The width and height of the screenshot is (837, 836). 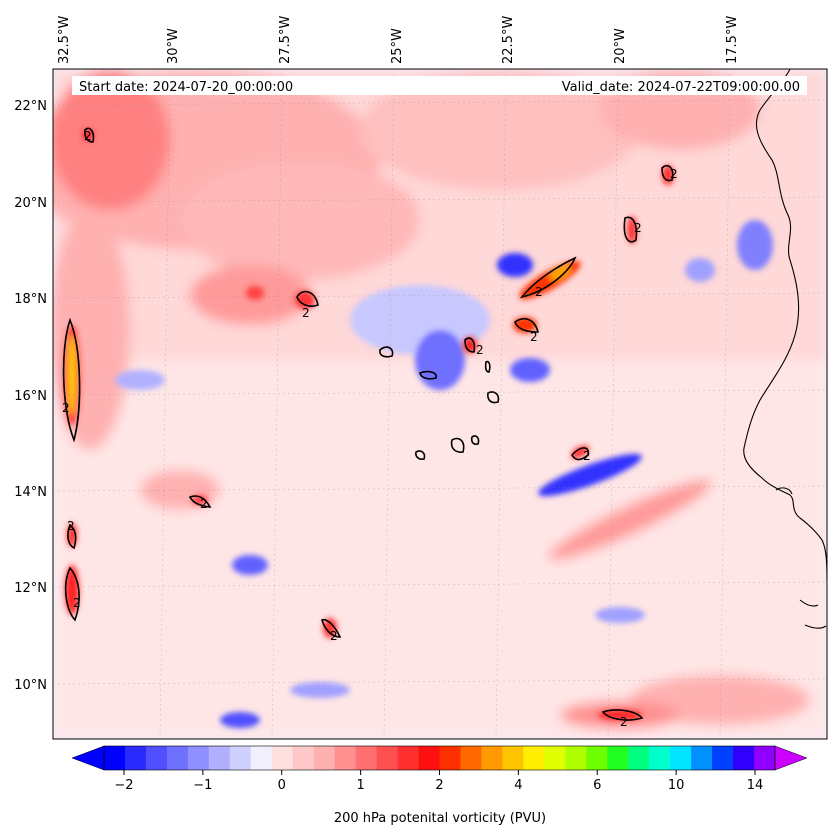 I want to click on colorbar-tick-label: −2, so click(x=123, y=785).